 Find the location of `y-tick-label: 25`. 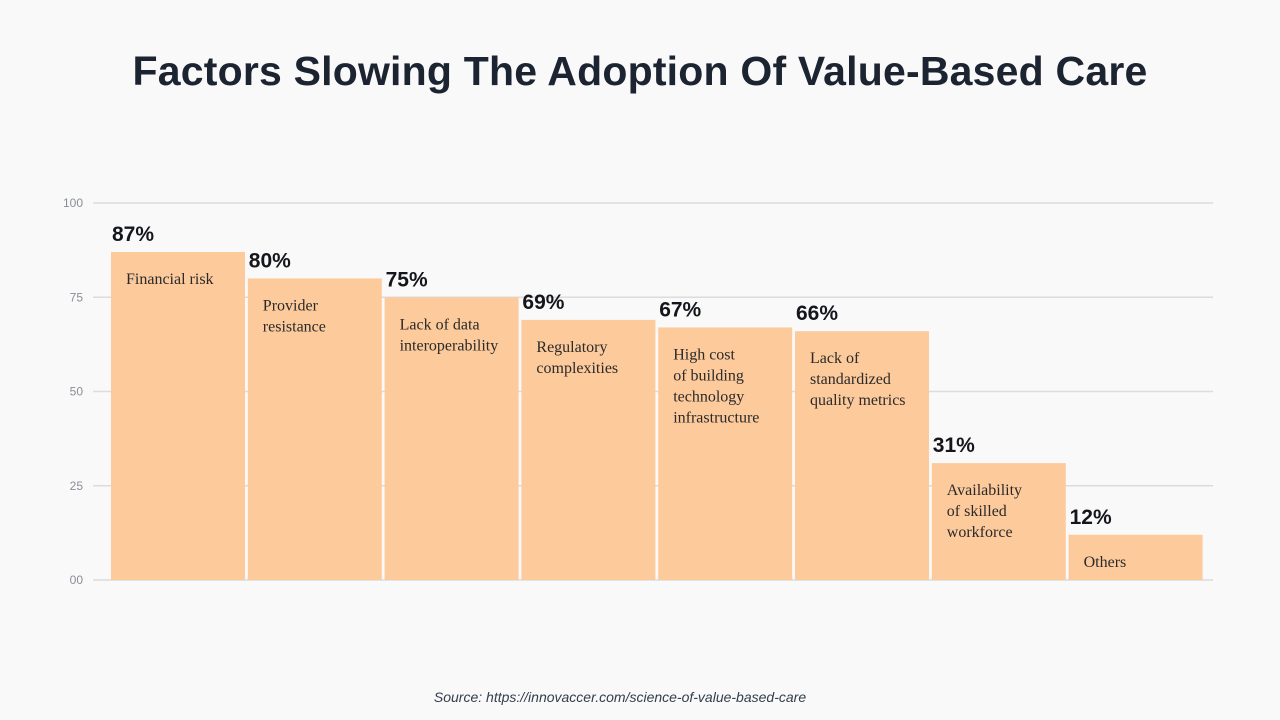

y-tick-label: 25 is located at coordinates (77, 486).